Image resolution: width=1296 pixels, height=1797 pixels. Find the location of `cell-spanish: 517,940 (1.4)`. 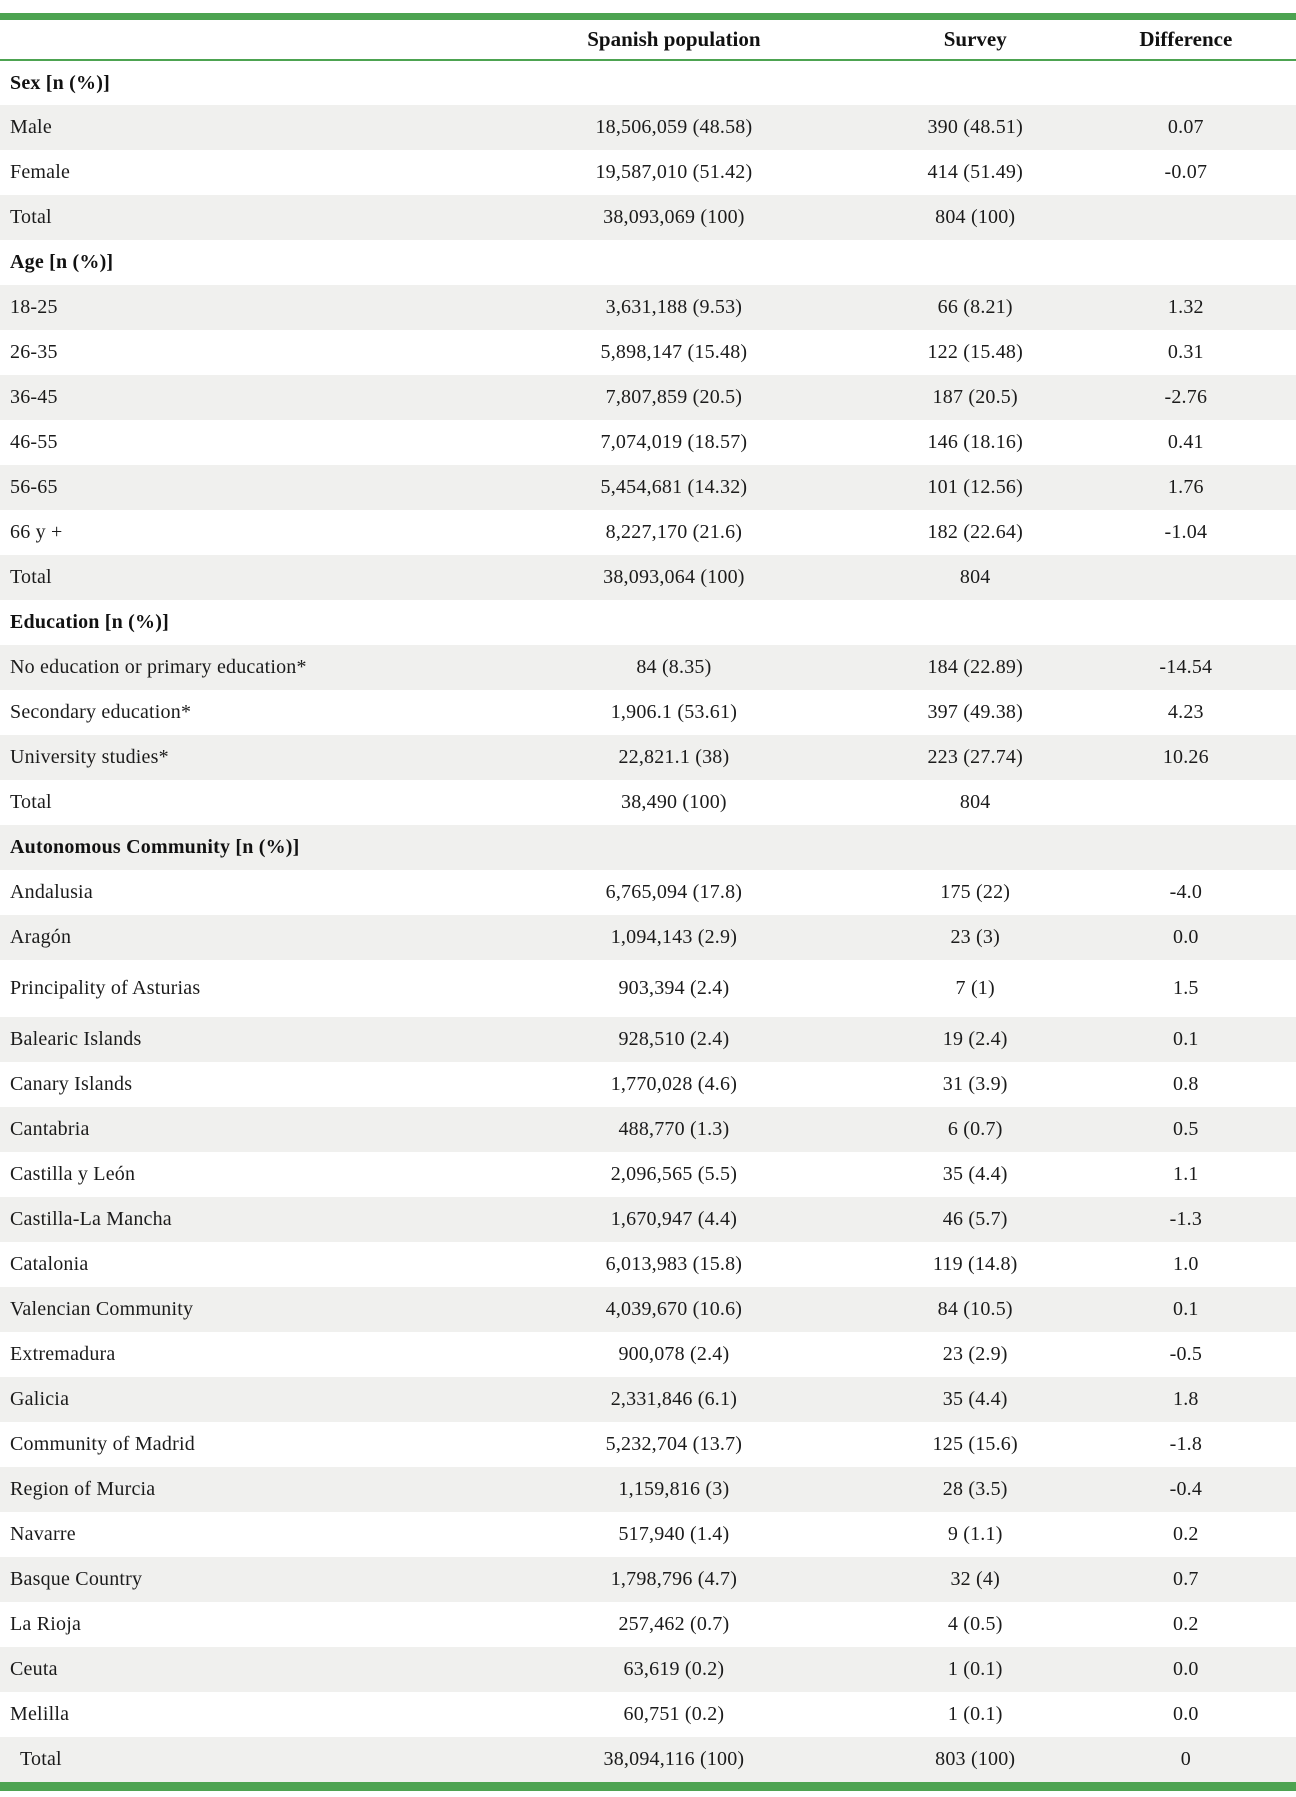

cell-spanish: 517,940 (1.4) is located at coordinates (674, 1534).